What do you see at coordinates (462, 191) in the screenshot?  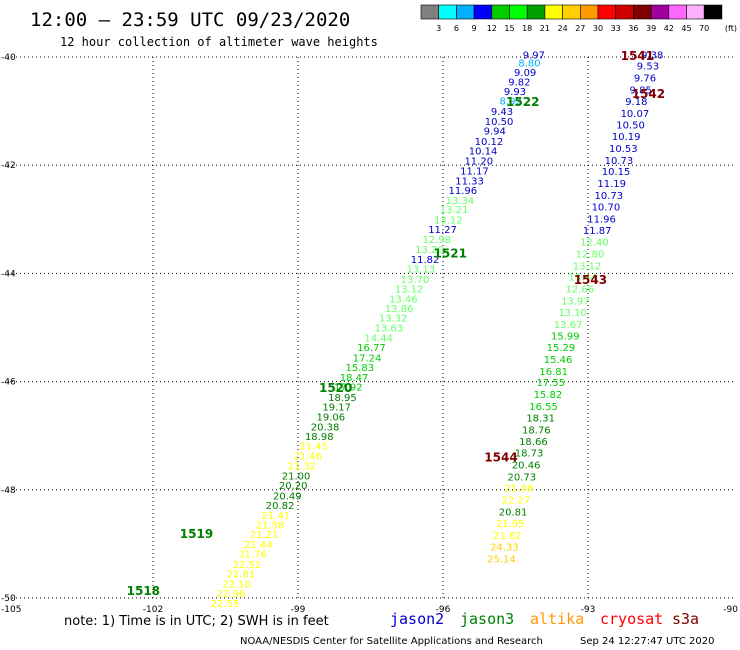 I see `swh-value: 11.96` at bounding box center [462, 191].